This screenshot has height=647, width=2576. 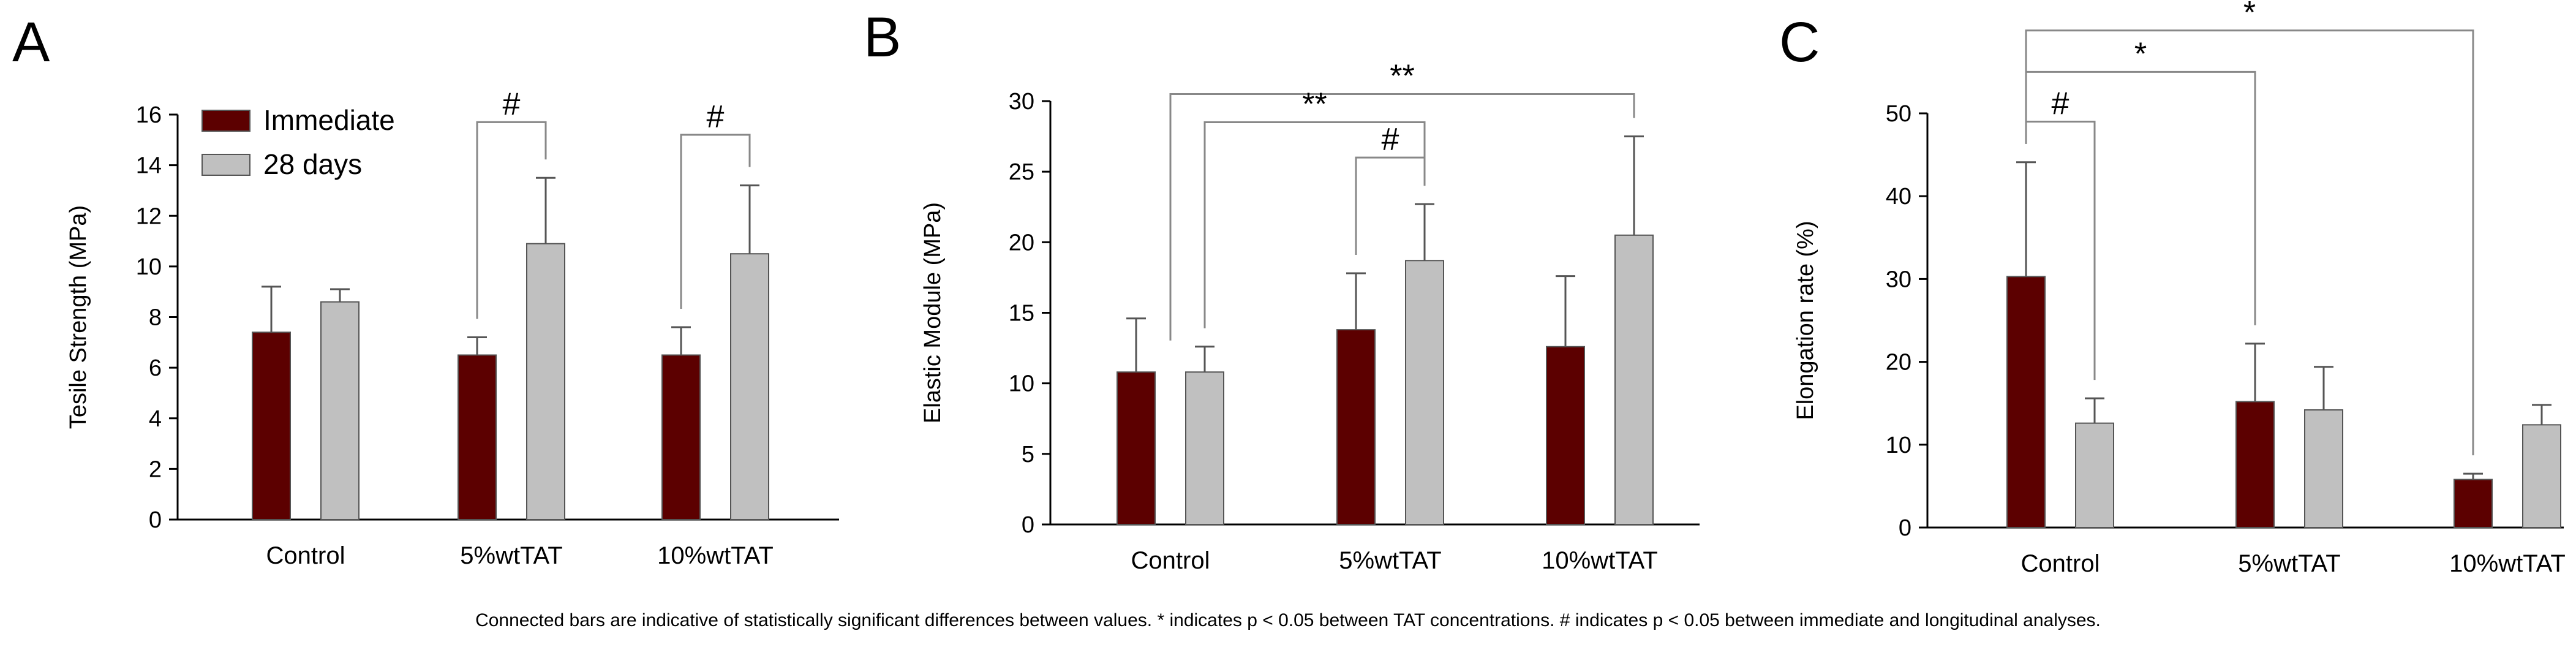 I want to click on y-tick-label: 40, so click(x=1898, y=197).